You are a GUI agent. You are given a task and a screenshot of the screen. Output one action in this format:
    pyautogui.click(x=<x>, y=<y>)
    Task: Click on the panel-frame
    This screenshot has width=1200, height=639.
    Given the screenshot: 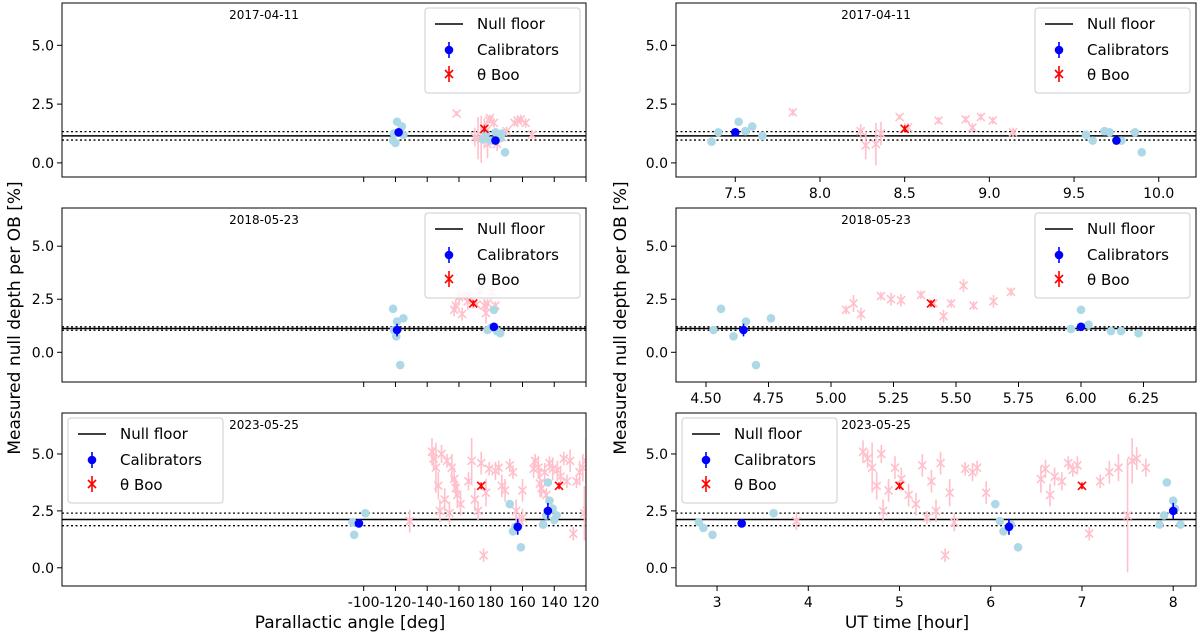 What is the action you would take?
    pyautogui.click(x=936, y=90)
    